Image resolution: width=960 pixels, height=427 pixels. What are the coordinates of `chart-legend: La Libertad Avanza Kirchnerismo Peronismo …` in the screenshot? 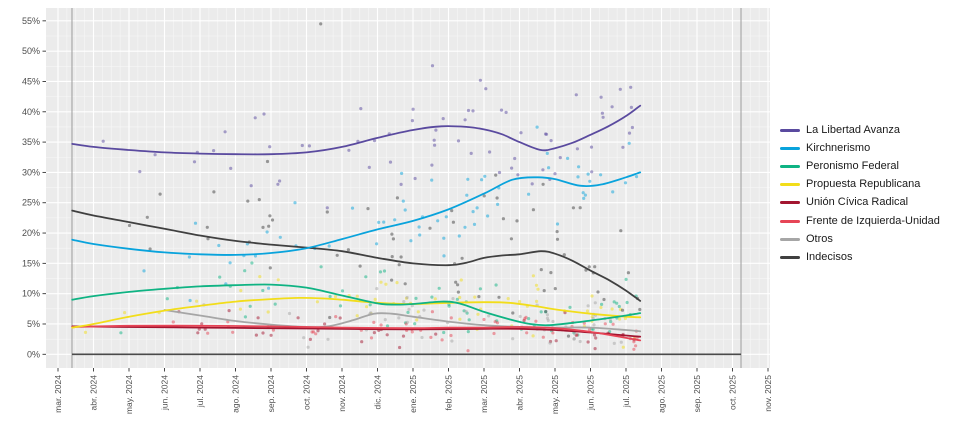 It's located at (870, 194).